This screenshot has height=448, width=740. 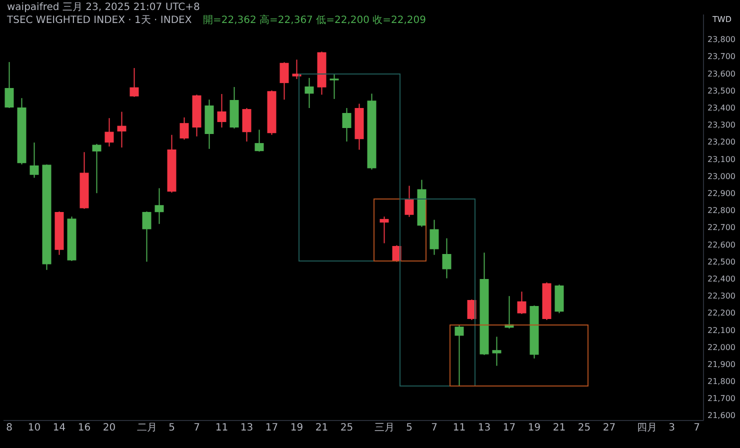 What do you see at coordinates (722, 296) in the screenshot?
I see `y-tick-label: 22,300` at bounding box center [722, 296].